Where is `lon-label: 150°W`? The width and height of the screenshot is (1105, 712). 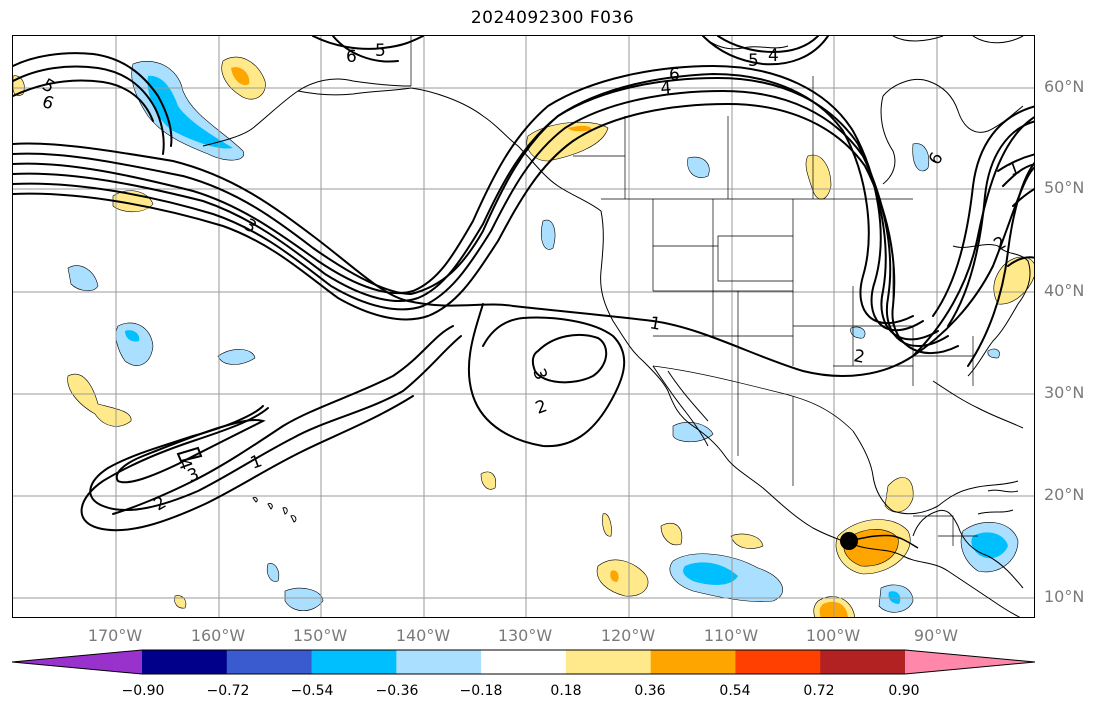 lon-label: 150°W is located at coordinates (320, 635).